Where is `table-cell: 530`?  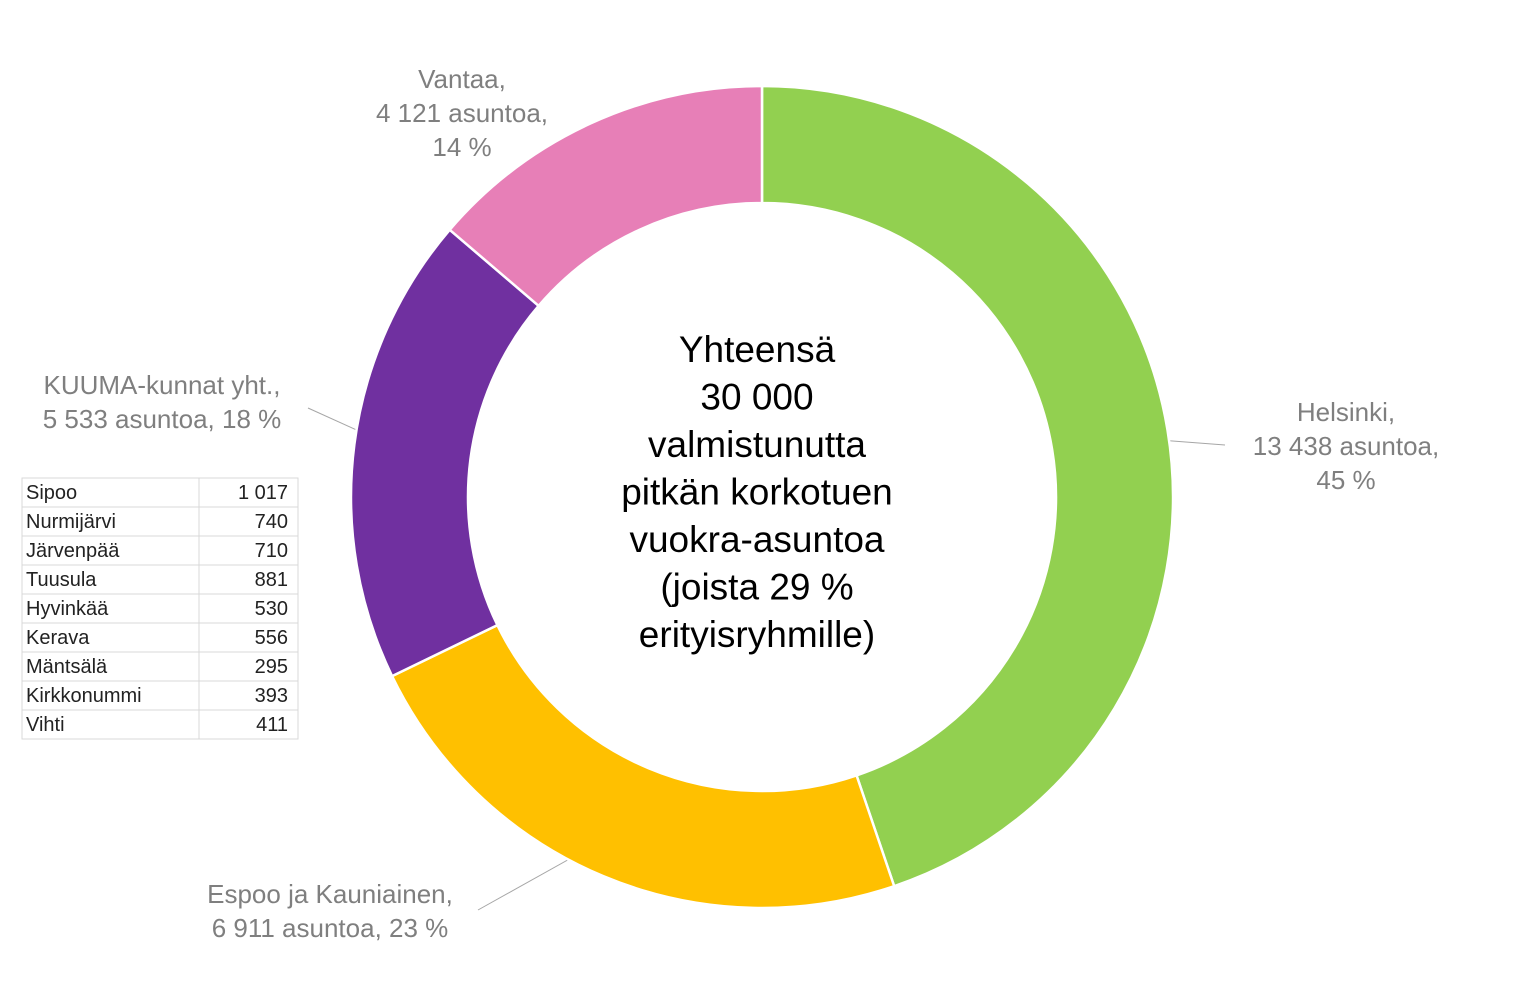 table-cell: 530 is located at coordinates (271, 609).